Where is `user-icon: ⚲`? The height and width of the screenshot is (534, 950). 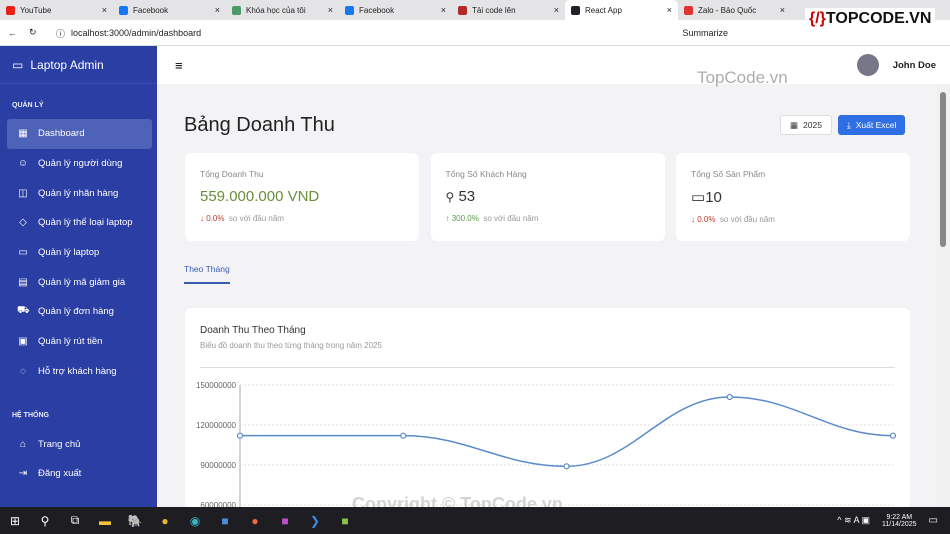
user-icon: ⚲ is located at coordinates (450, 197).